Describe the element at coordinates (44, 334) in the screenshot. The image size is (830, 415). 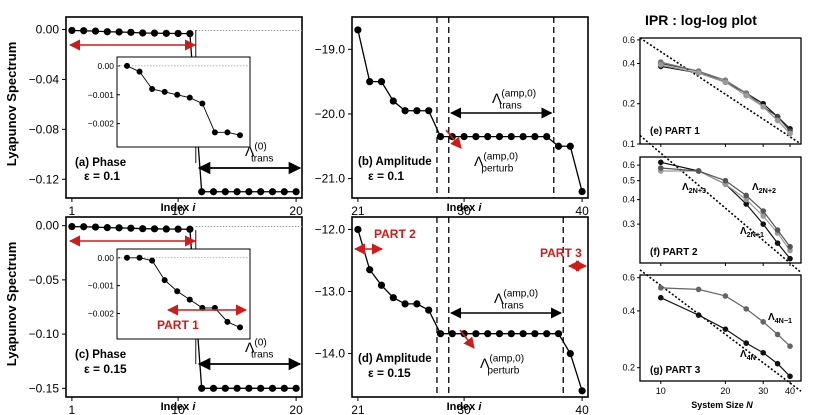
I see `y-tick-label-c: −0.10` at that location.